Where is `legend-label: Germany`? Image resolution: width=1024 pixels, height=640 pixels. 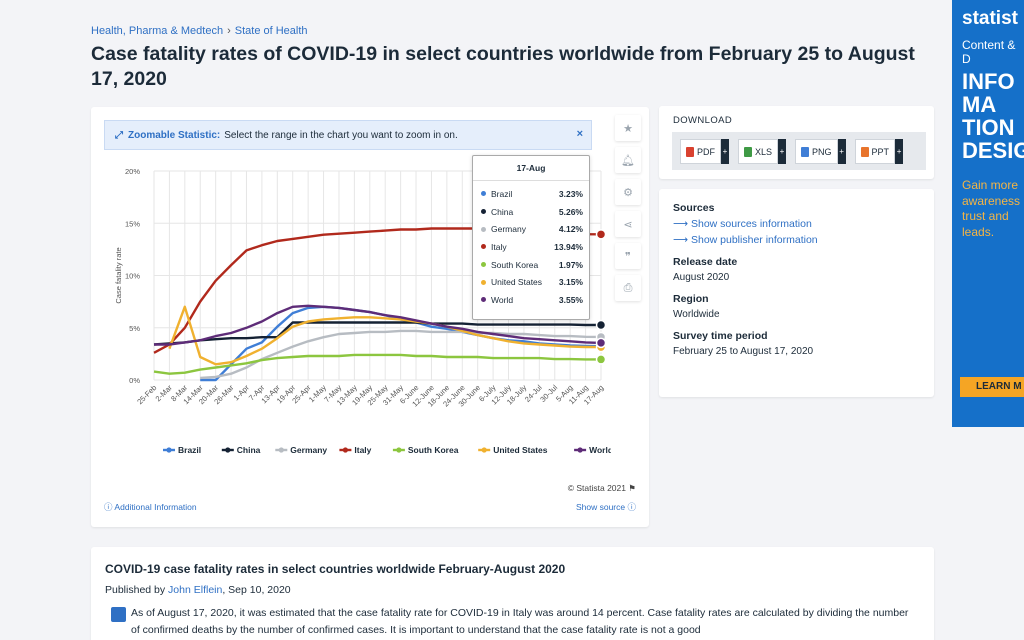
legend-label: Germany is located at coordinates (308, 450).